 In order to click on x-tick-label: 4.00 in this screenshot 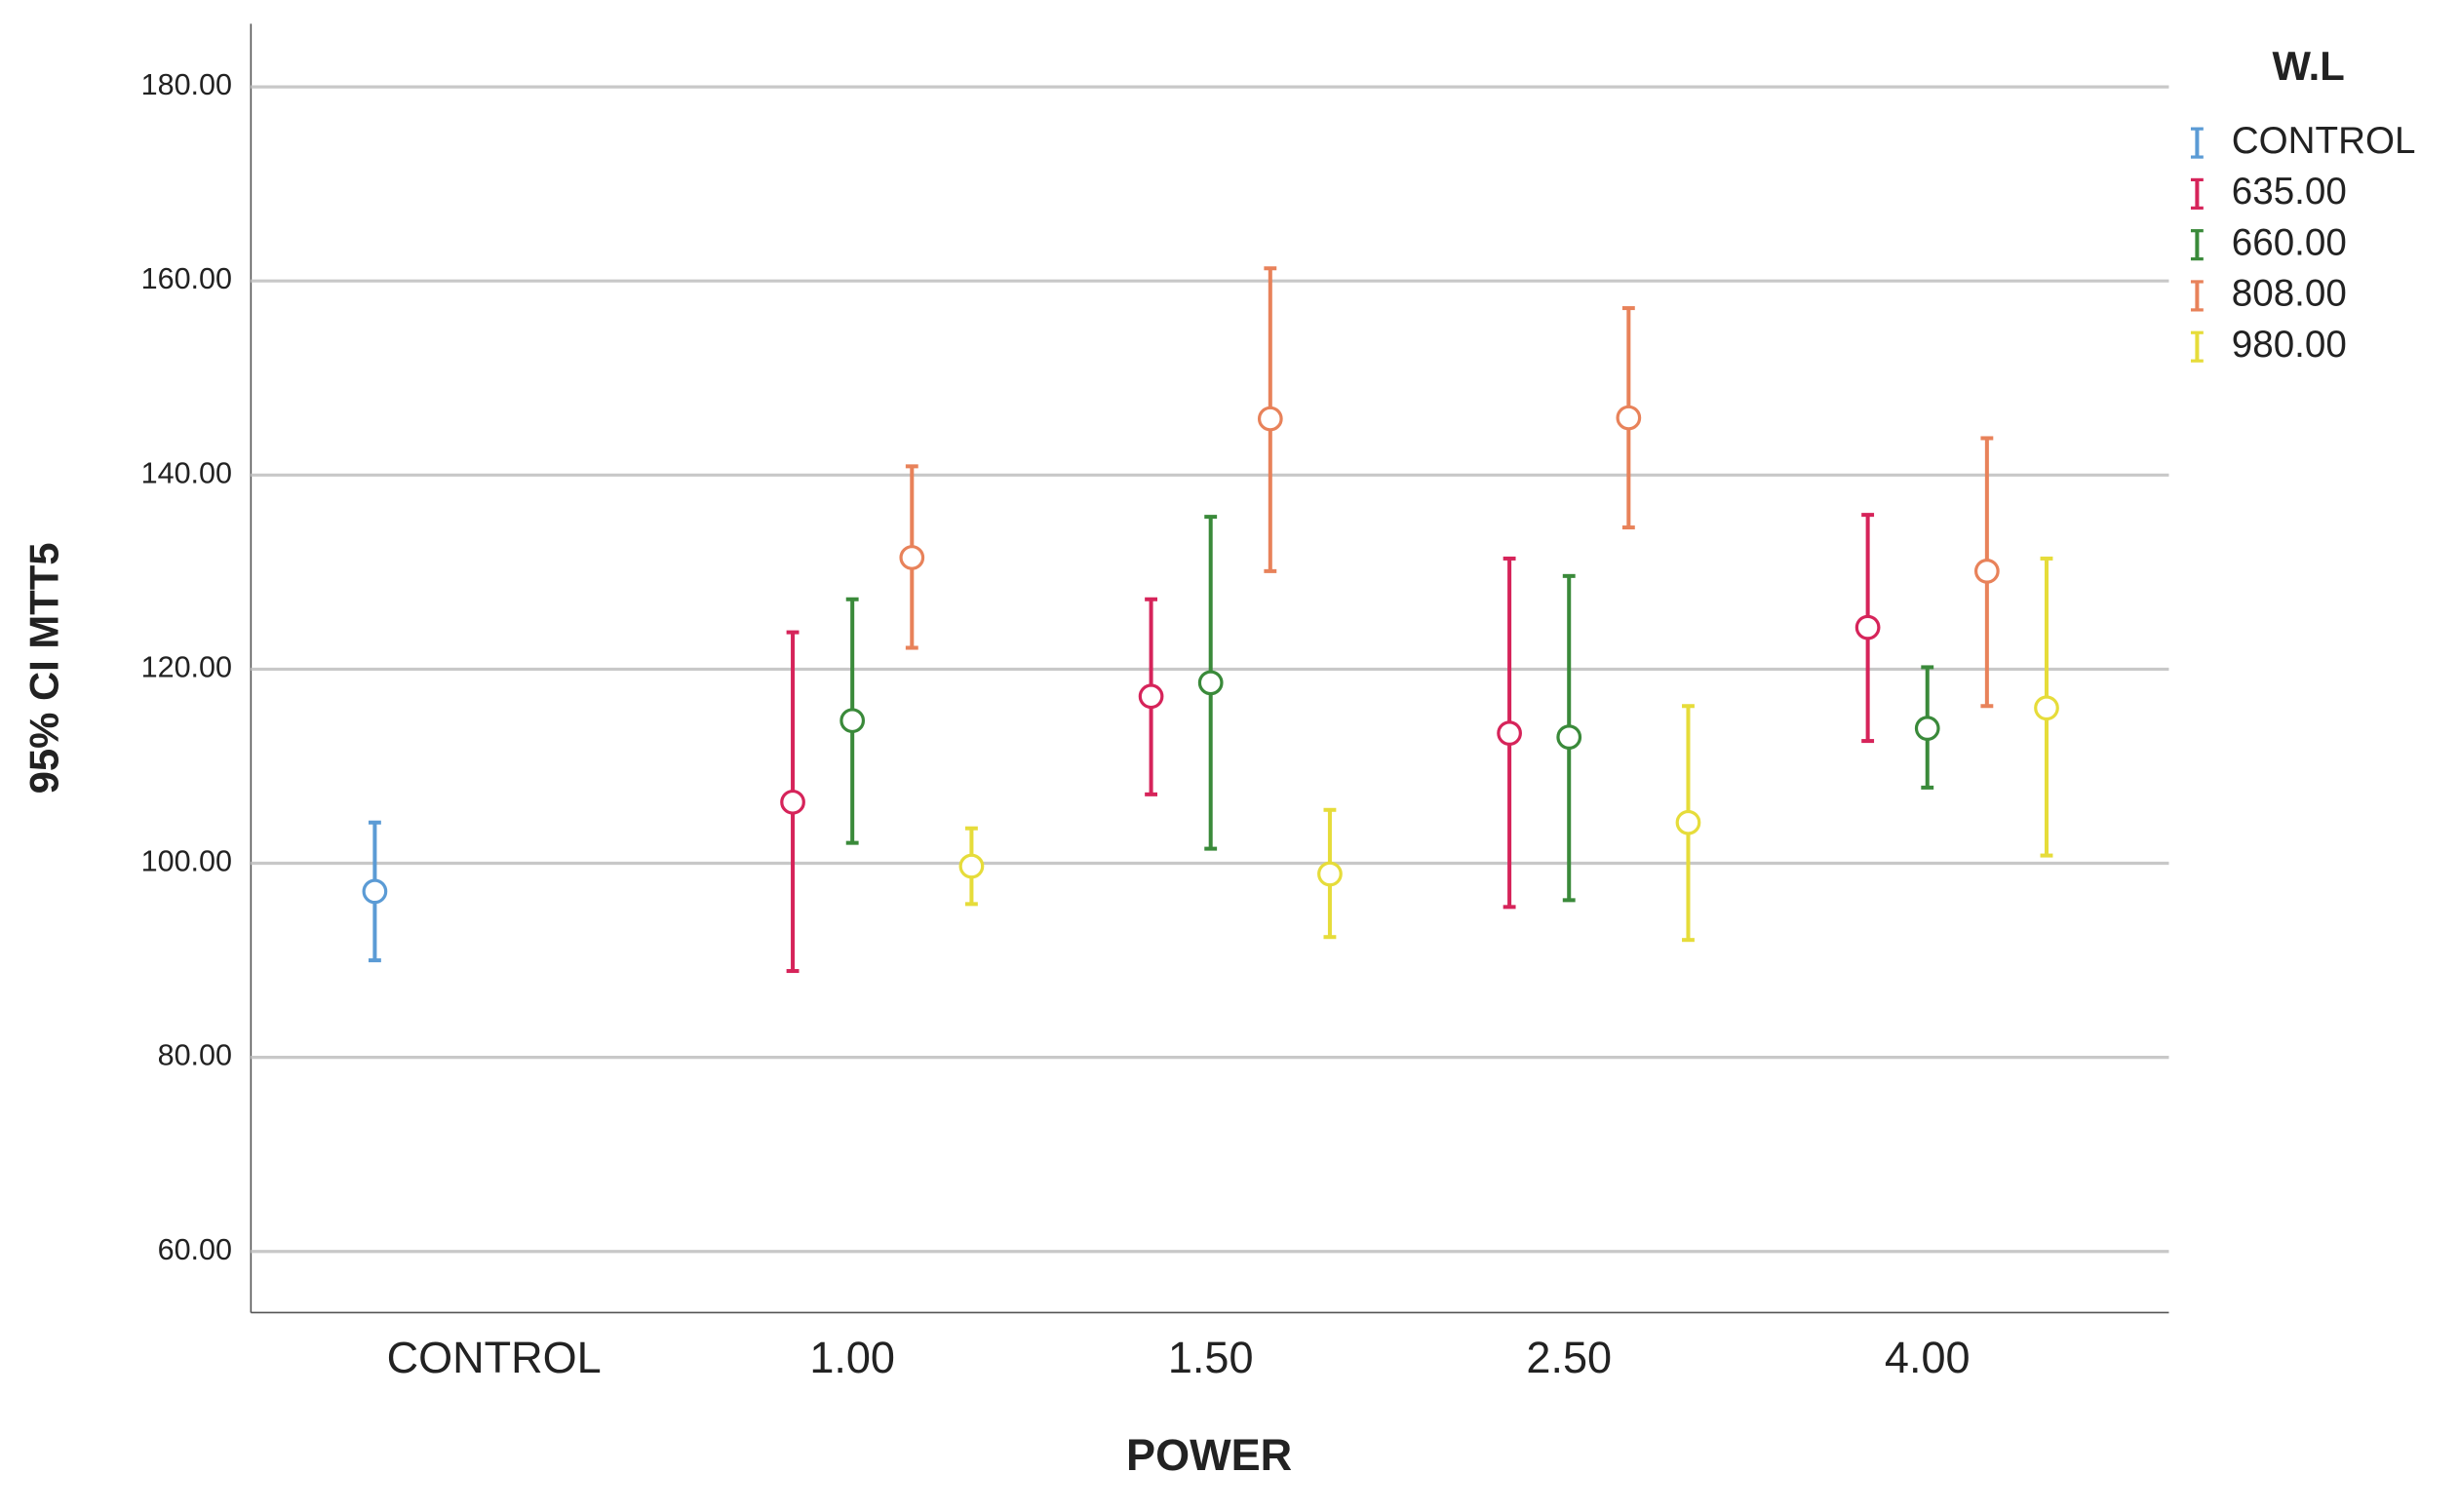, I will do `click(1928, 1357)`.